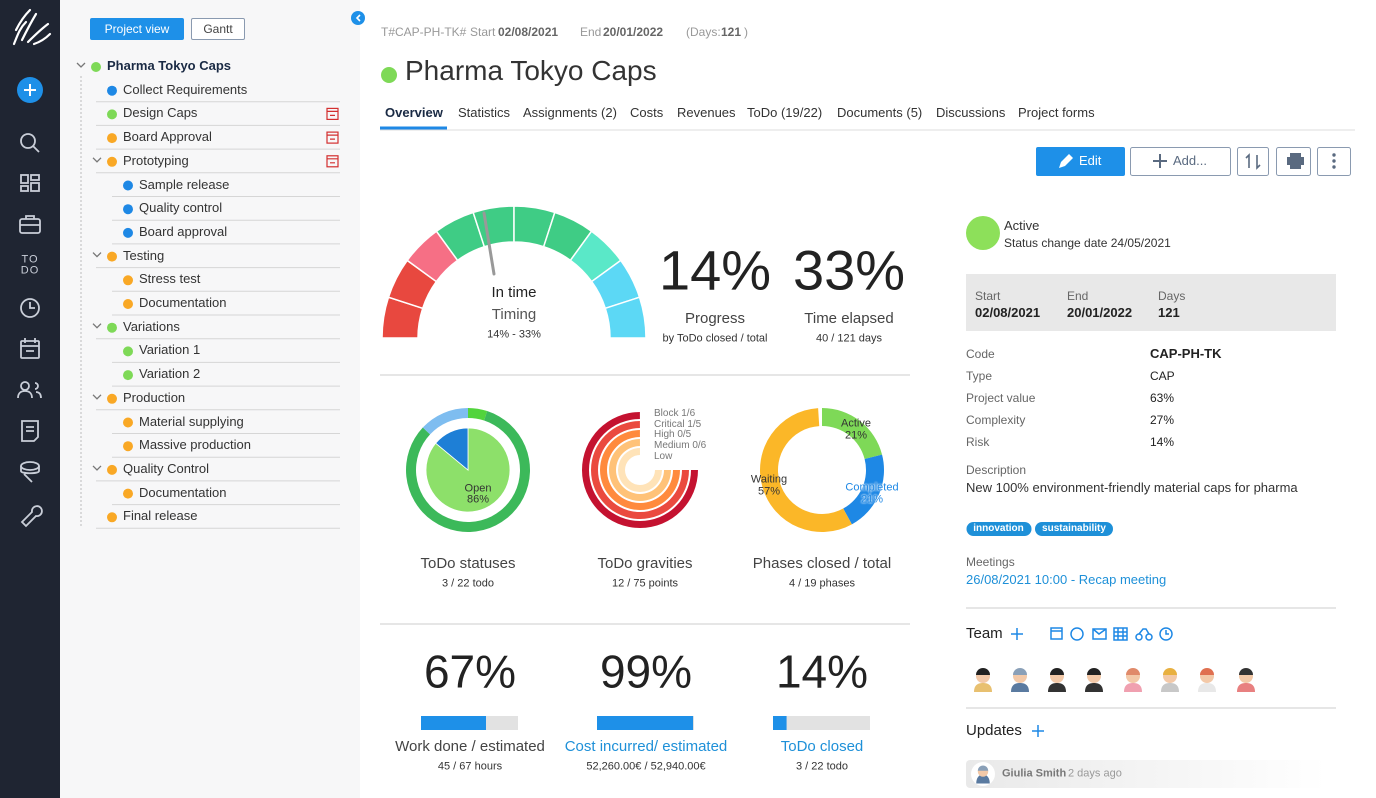 The image size is (1376, 798). What do you see at coordinates (633, 31) in the screenshot?
I see `header-info: 20/01/2022` at bounding box center [633, 31].